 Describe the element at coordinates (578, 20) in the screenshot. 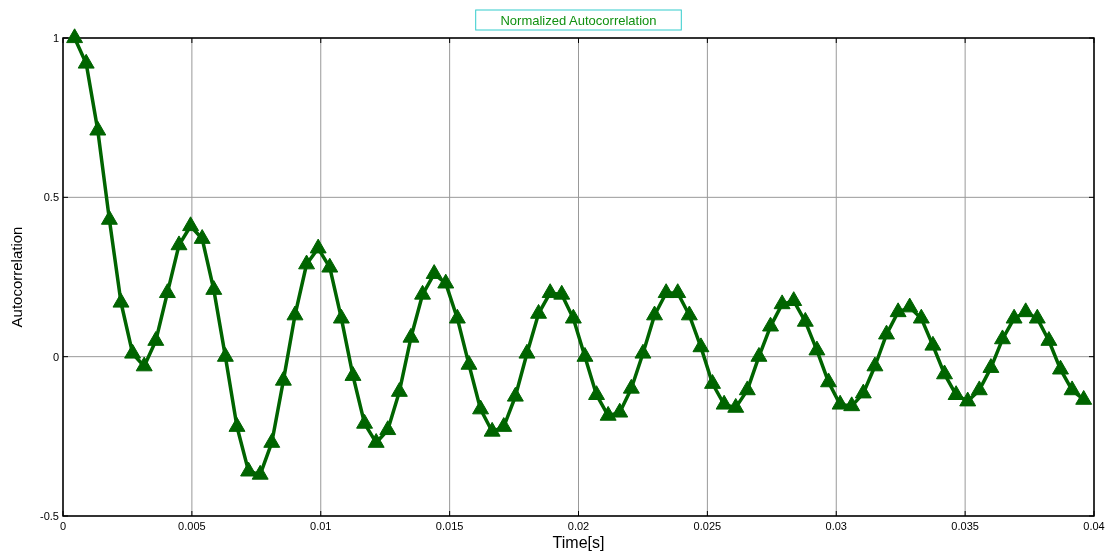

I see `chart-title: Normalized Autocorrelation` at that location.